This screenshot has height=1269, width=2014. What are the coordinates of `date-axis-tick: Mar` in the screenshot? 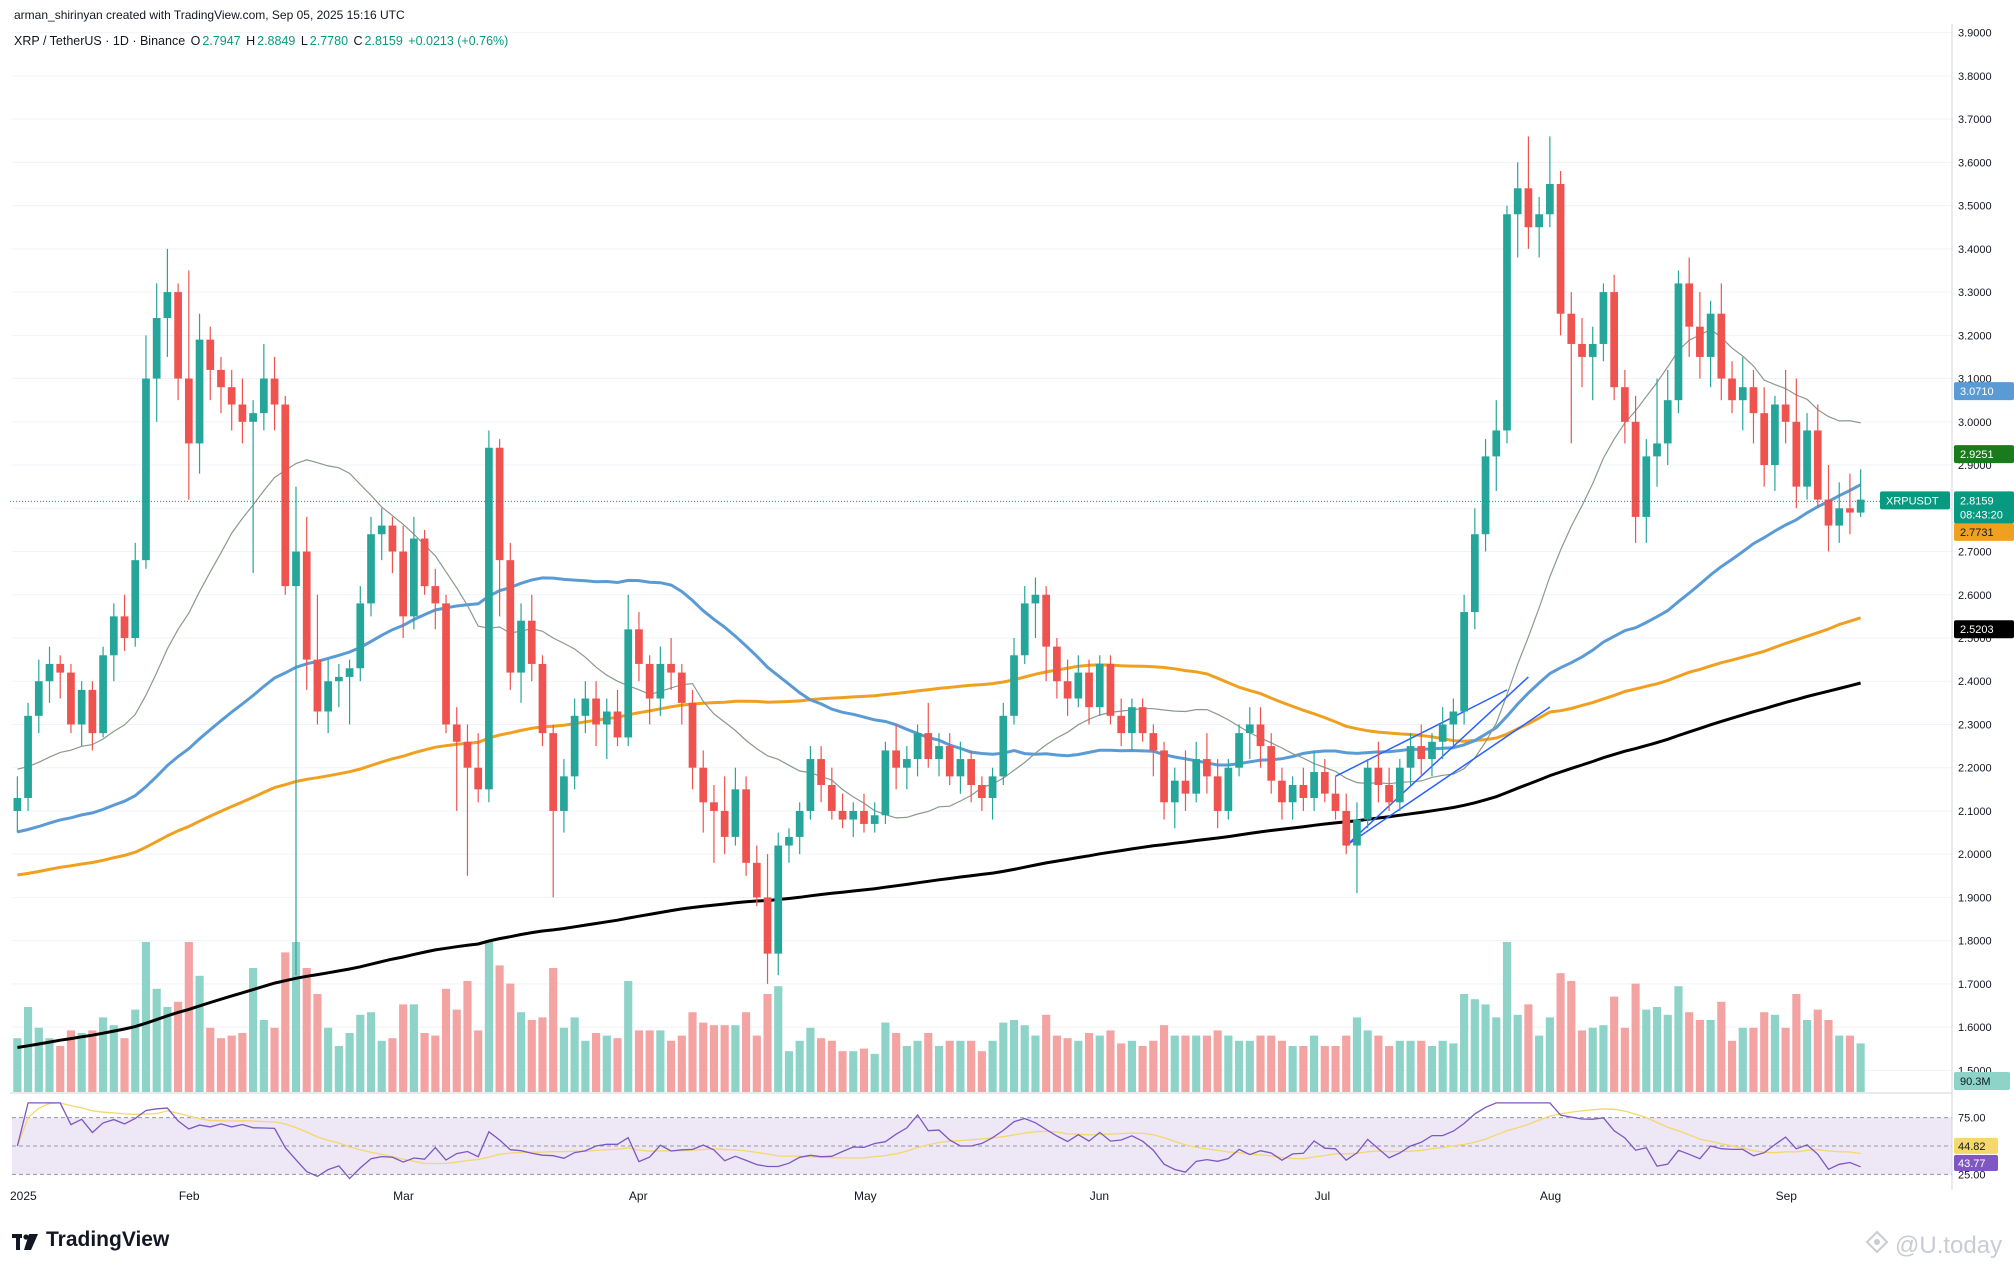 It's located at (403, 1196).